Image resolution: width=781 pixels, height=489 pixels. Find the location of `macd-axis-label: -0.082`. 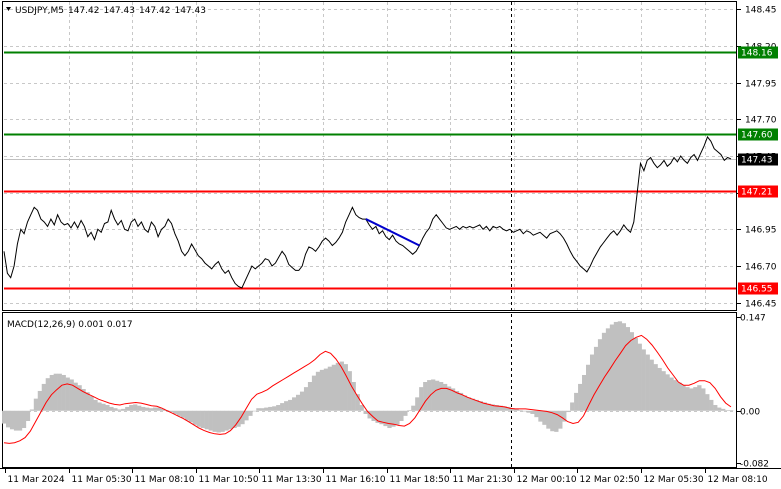

macd-axis-label: -0.082 is located at coordinates (754, 465).